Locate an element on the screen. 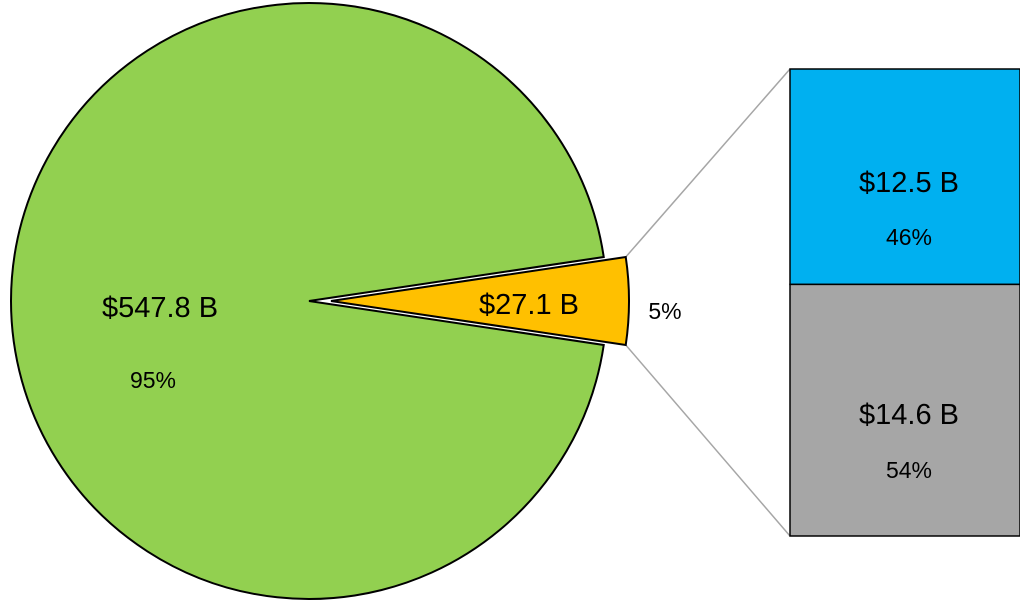  pie-slice-exploded is located at coordinates (480, 301).